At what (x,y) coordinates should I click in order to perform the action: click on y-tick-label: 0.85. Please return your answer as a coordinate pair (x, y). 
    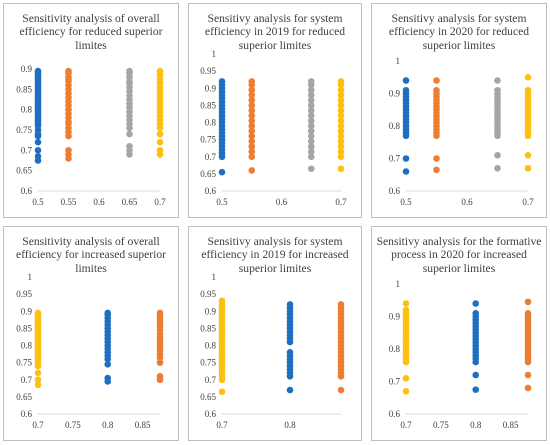
    Looking at the image, I should click on (208, 328).